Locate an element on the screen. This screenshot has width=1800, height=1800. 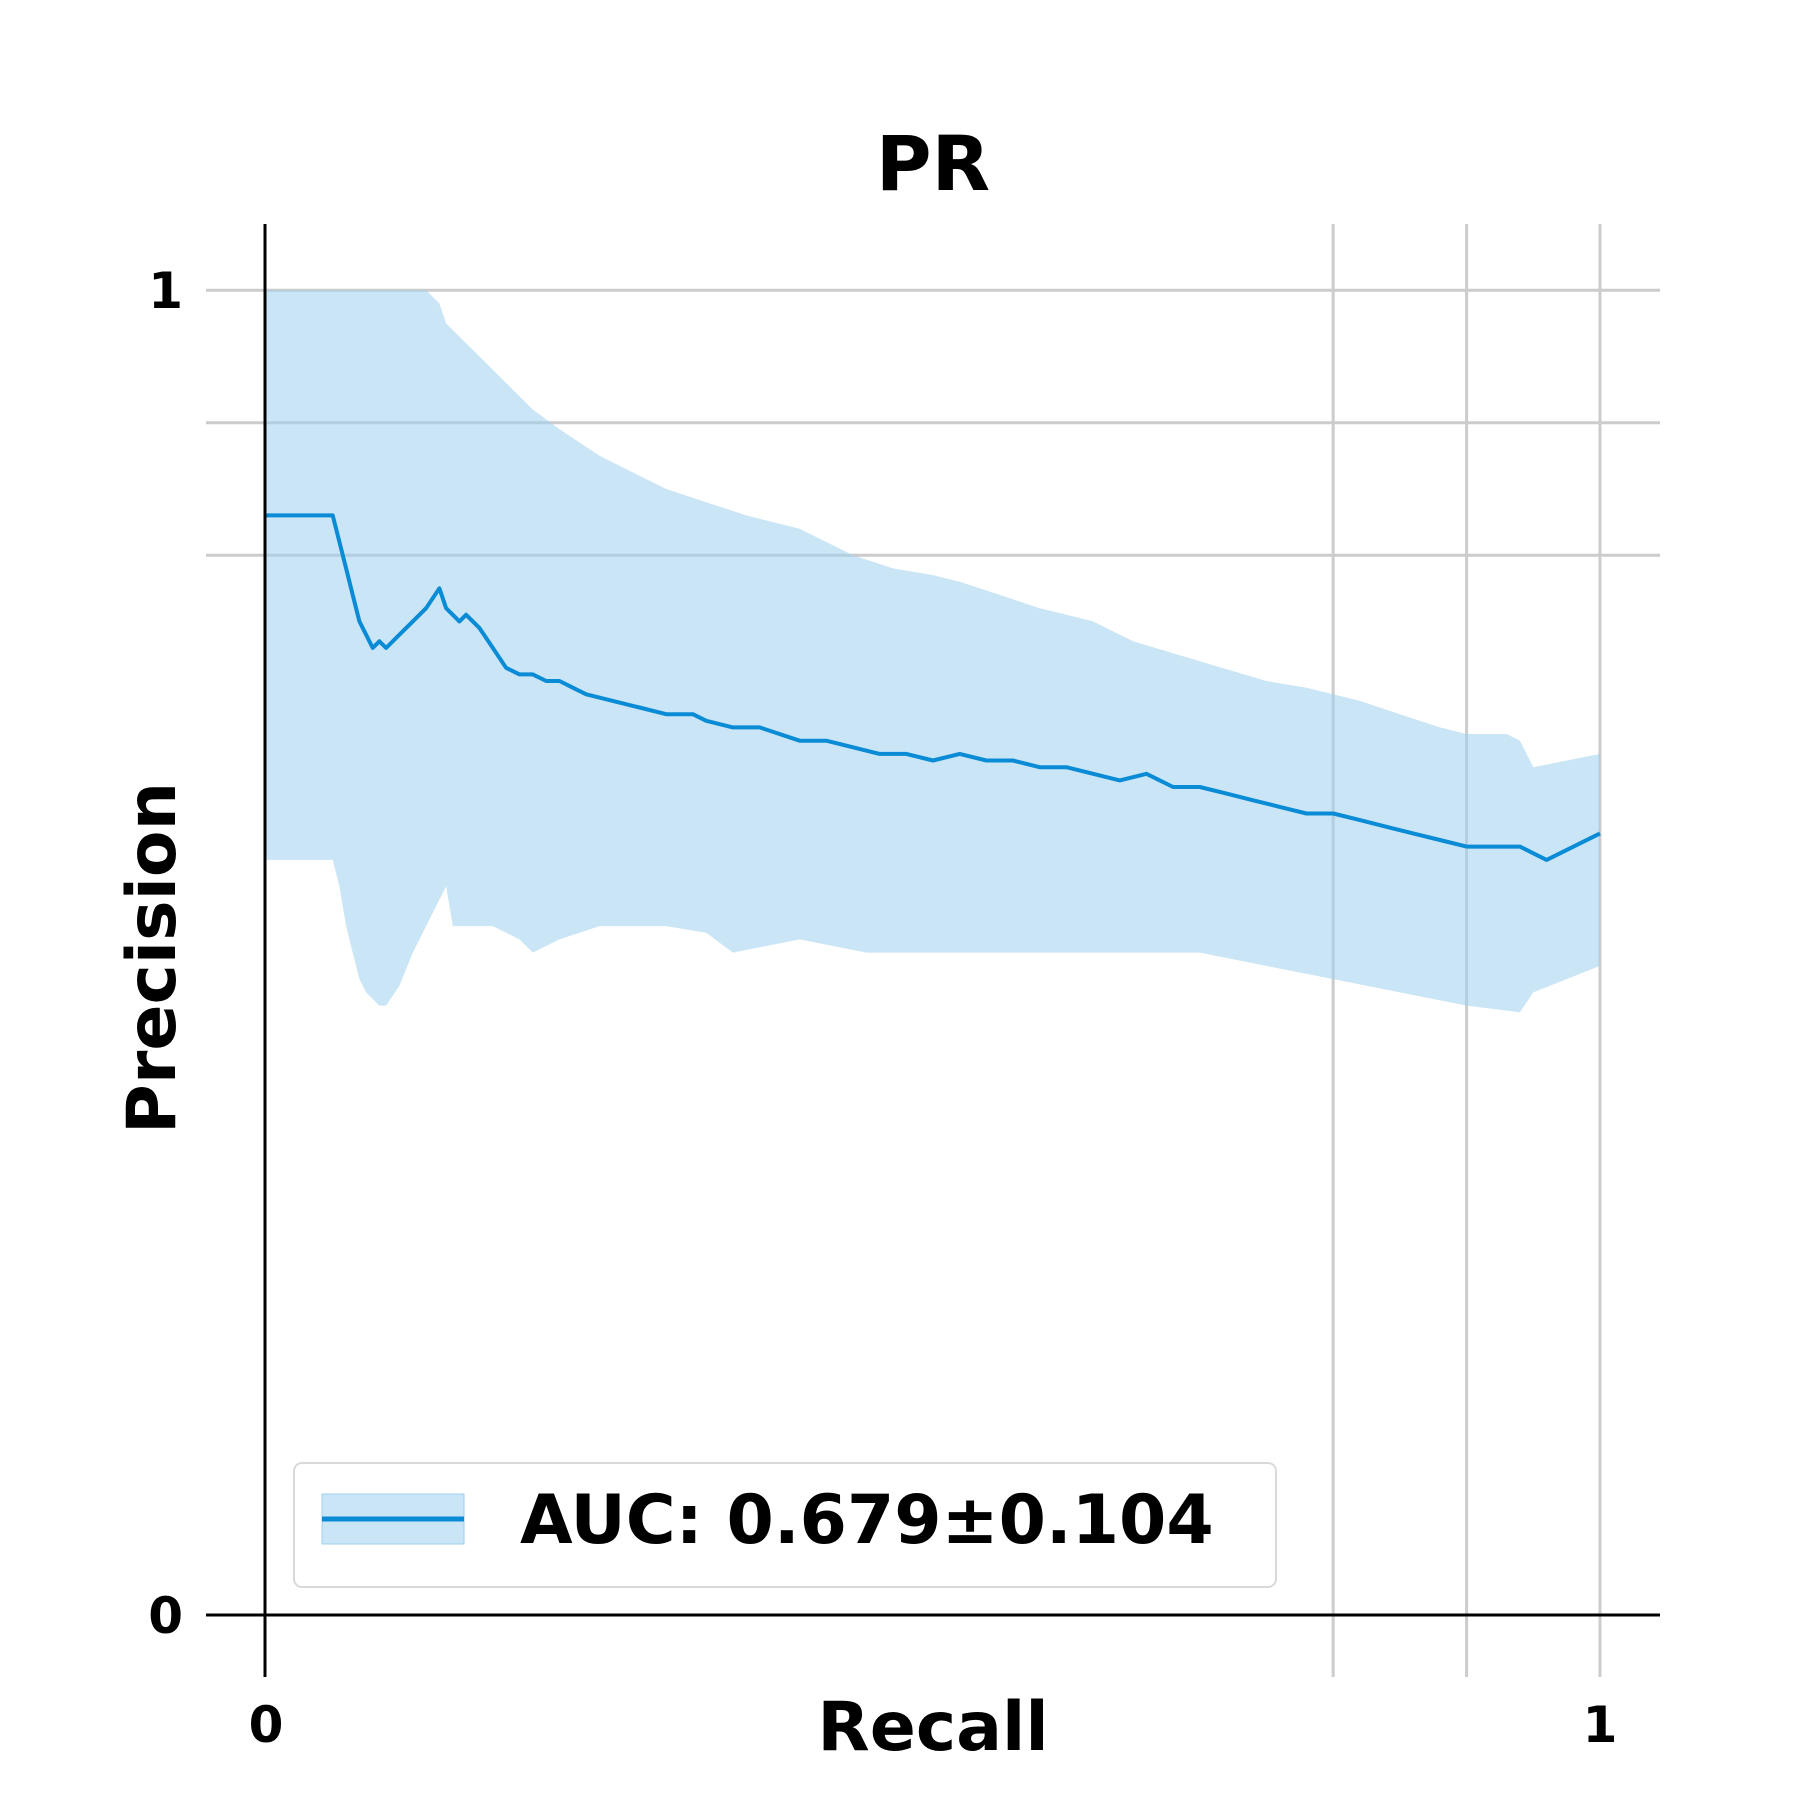
x-tick-label-1: 1 is located at coordinates (1600, 1725).